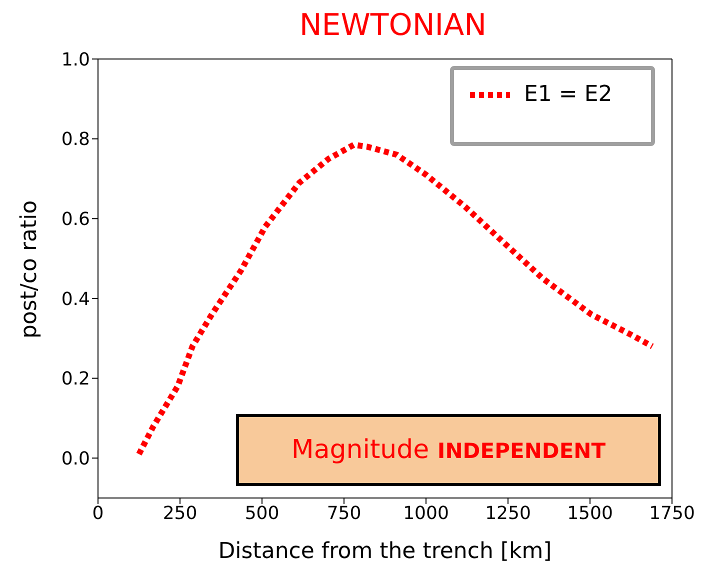  What do you see at coordinates (75, 59) in the screenshot?
I see `y-tick-label: 1.0` at bounding box center [75, 59].